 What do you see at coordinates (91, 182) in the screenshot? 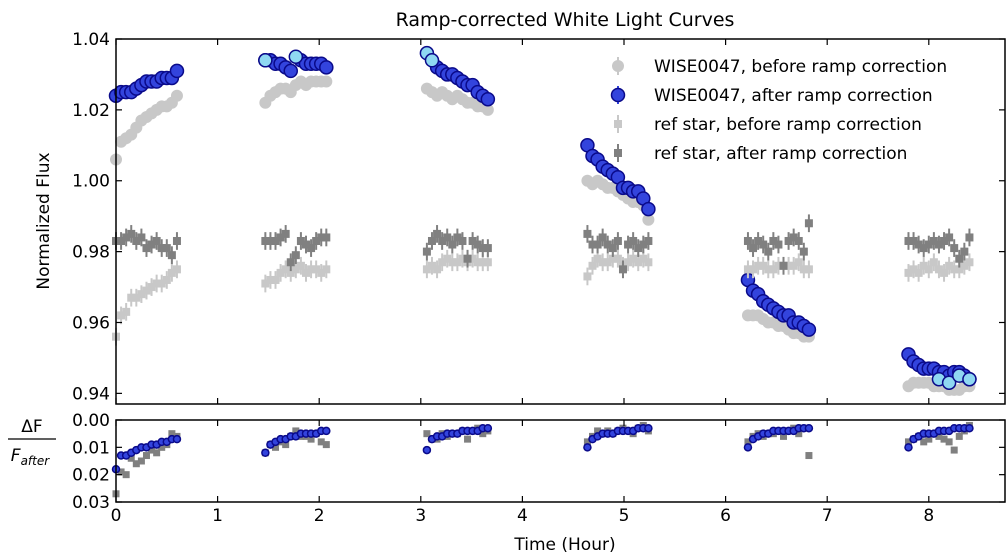
I see `y-tick-label: 1.00` at bounding box center [91, 182].